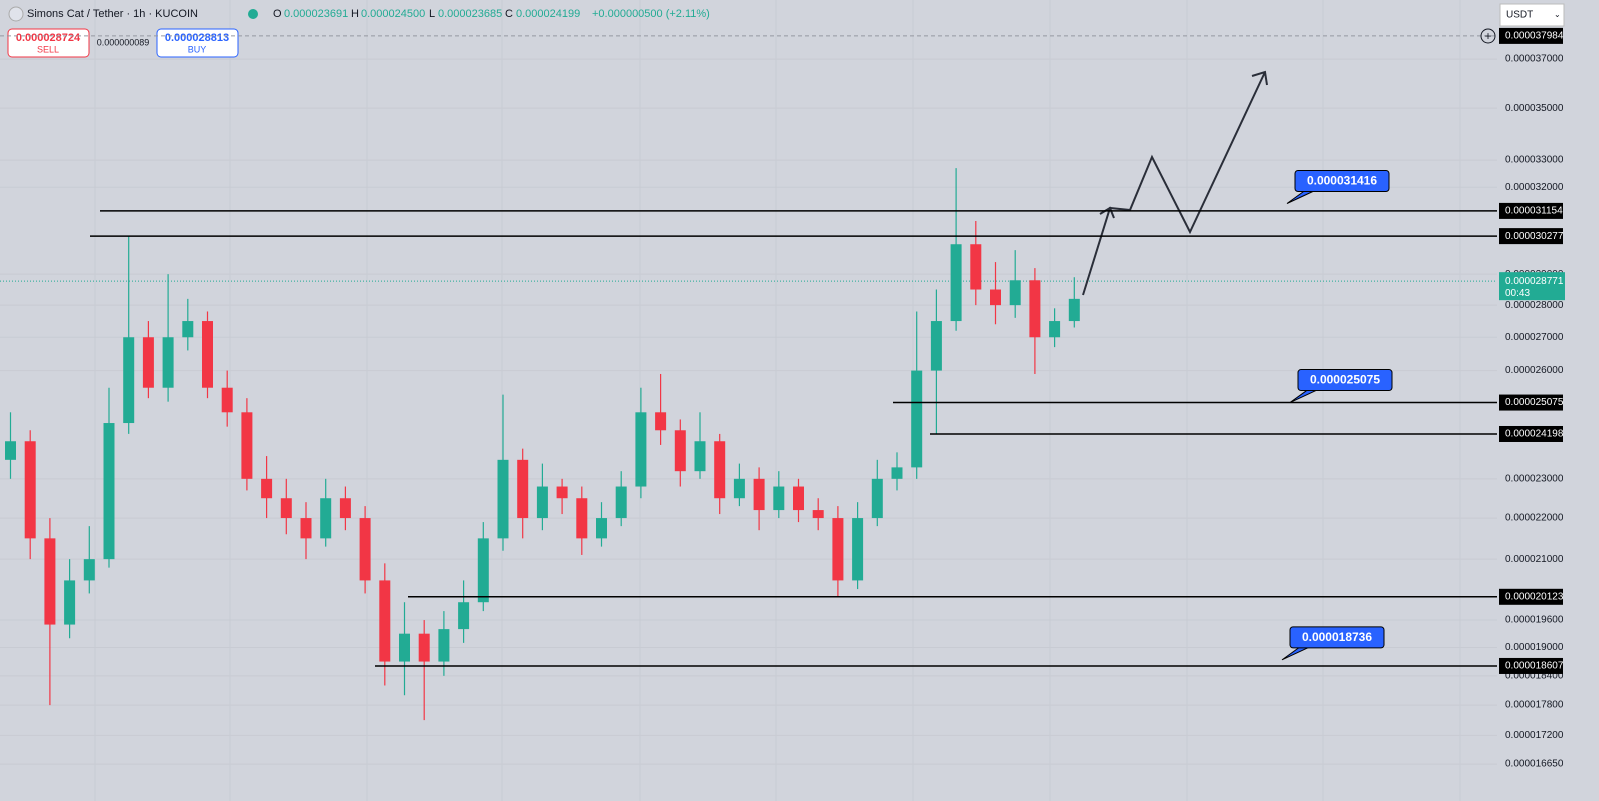 This screenshot has height=801, width=1599. I want to click on add-alert-plus: +, so click(1487, 36).